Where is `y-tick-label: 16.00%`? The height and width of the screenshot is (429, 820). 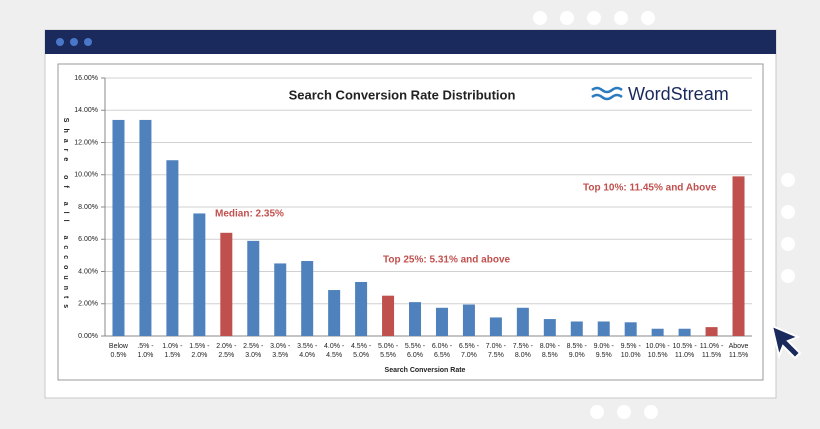
y-tick-label: 16.00% is located at coordinates (86, 78).